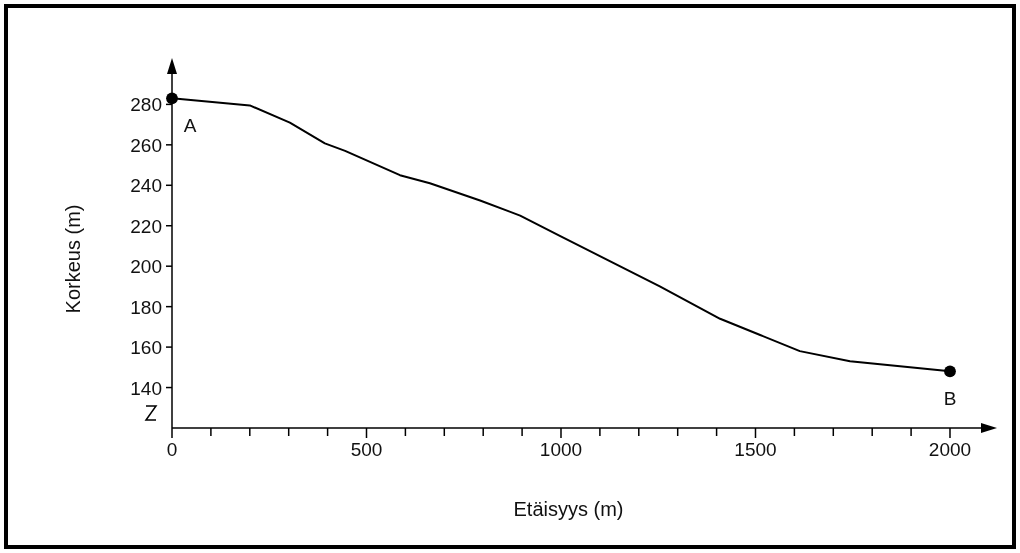  I want to click on y-tick-label: 240, so click(146, 186).